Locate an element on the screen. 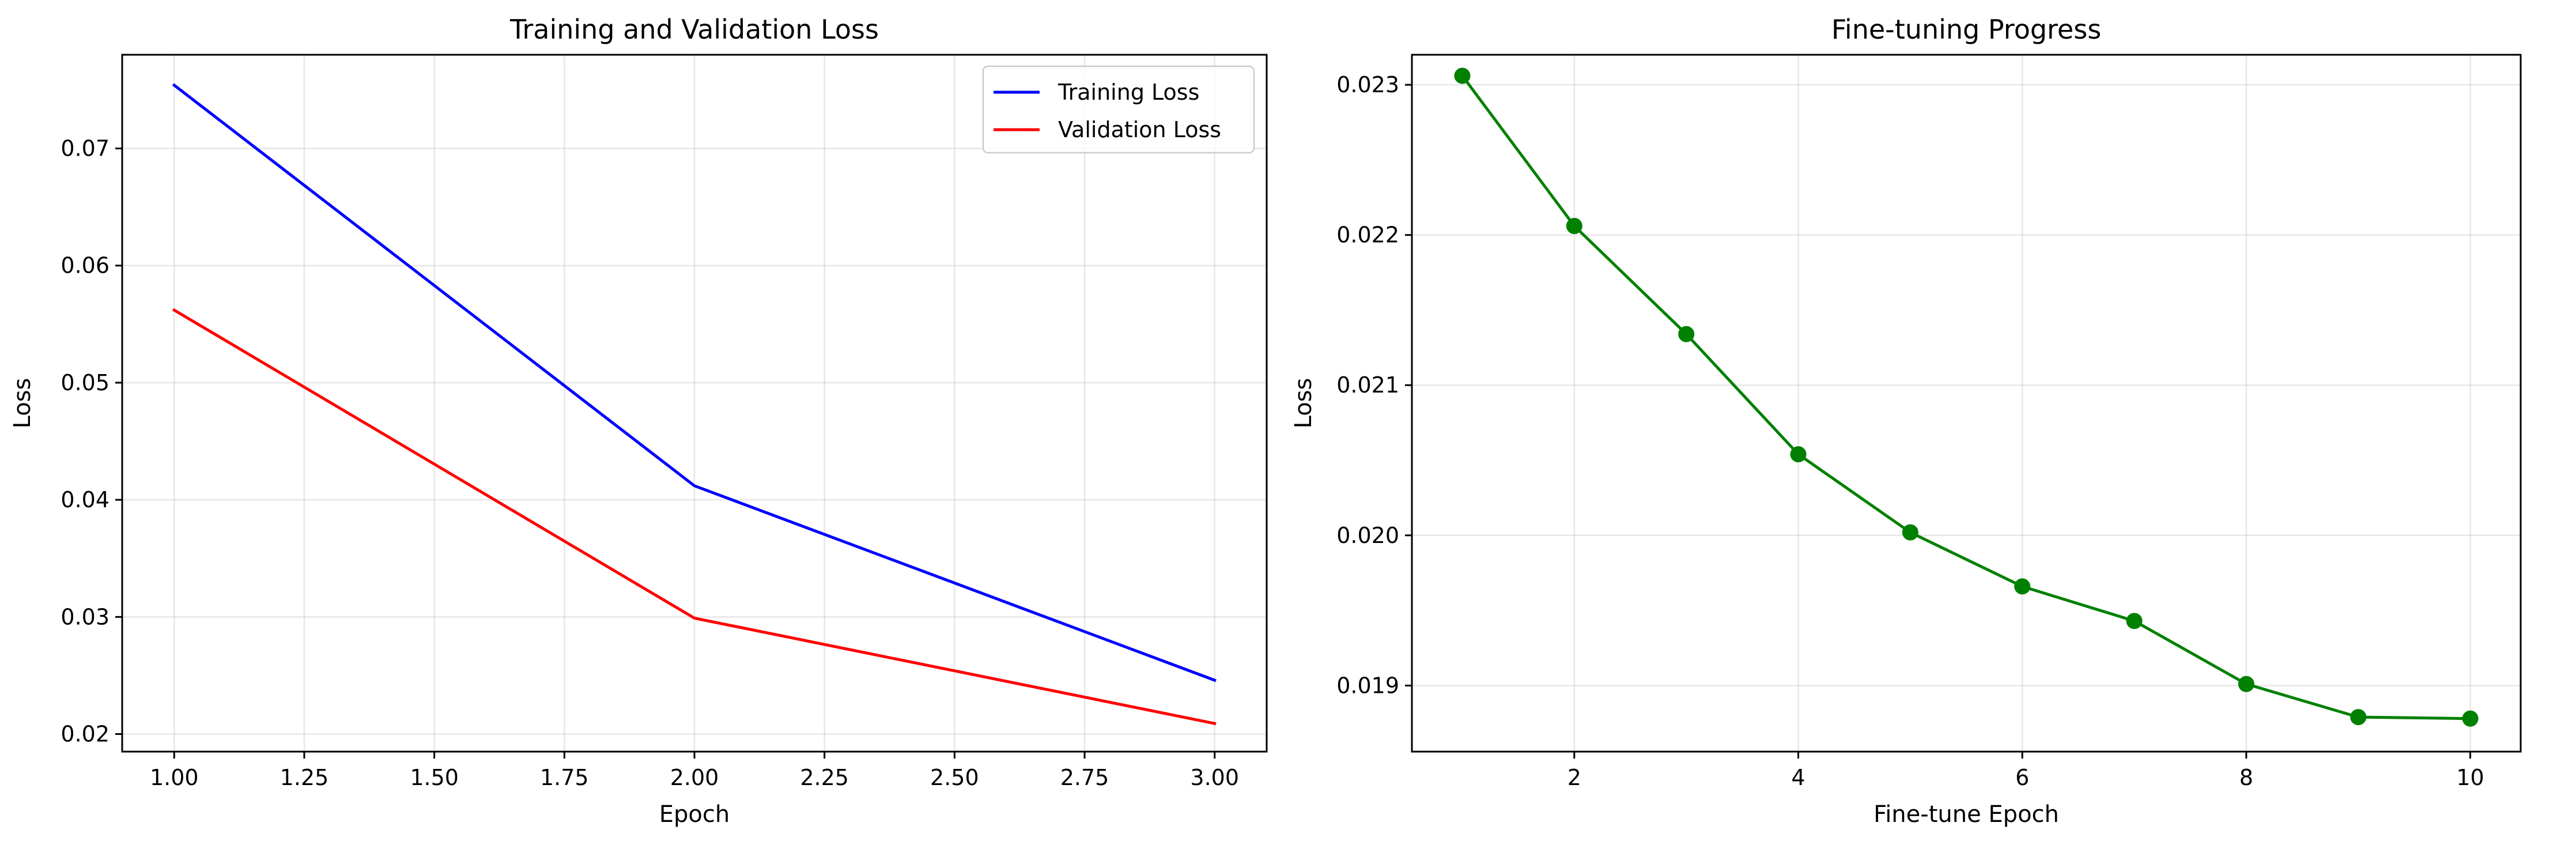  legend-box is located at coordinates (1118, 110).